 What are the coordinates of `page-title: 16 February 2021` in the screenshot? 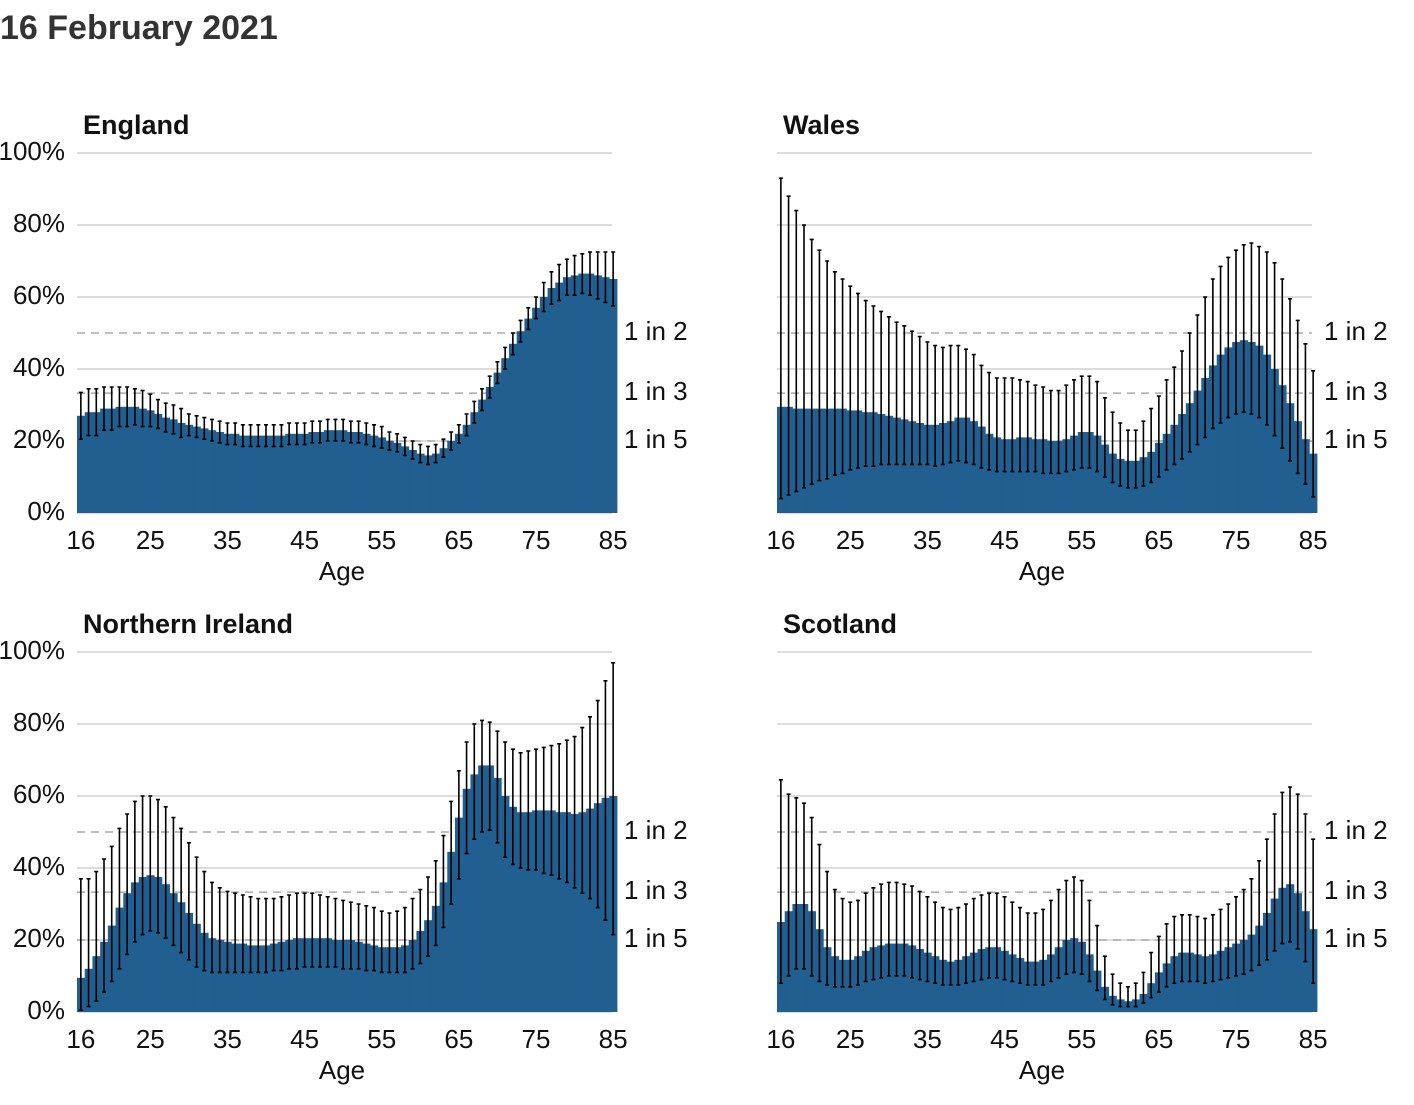 It's located at (139, 28).